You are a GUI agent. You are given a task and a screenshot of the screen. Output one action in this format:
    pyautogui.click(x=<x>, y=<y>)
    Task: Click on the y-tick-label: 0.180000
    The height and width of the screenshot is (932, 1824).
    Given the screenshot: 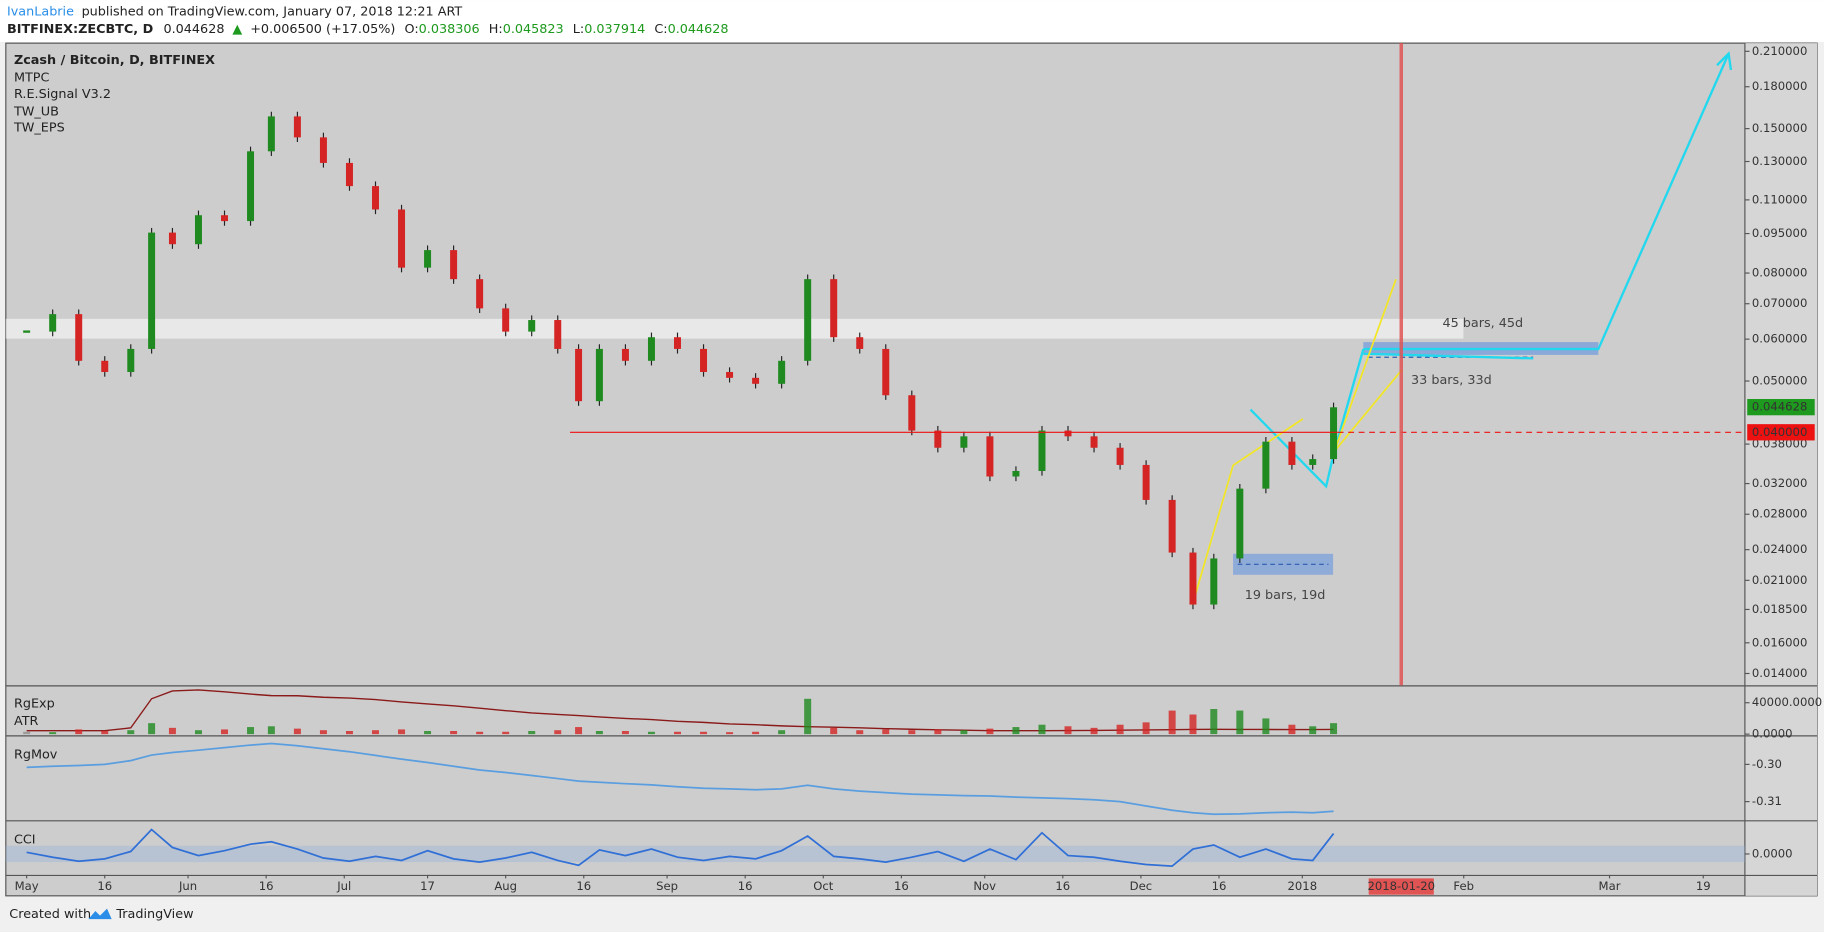 What is the action you would take?
    pyautogui.click(x=1779, y=86)
    